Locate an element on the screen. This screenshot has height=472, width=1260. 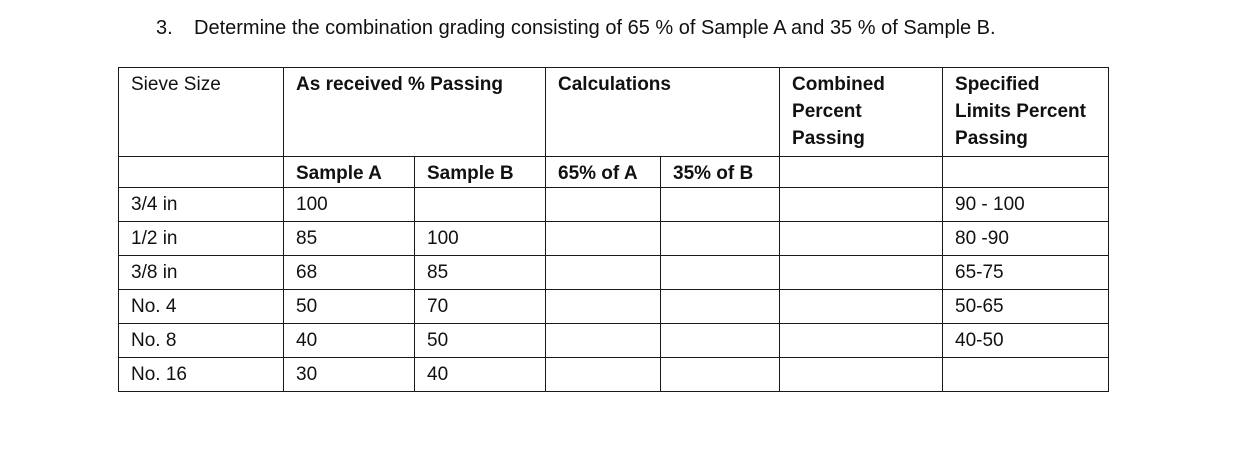
table-row: No. 4 50 70 50-65 is located at coordinates (614, 306).